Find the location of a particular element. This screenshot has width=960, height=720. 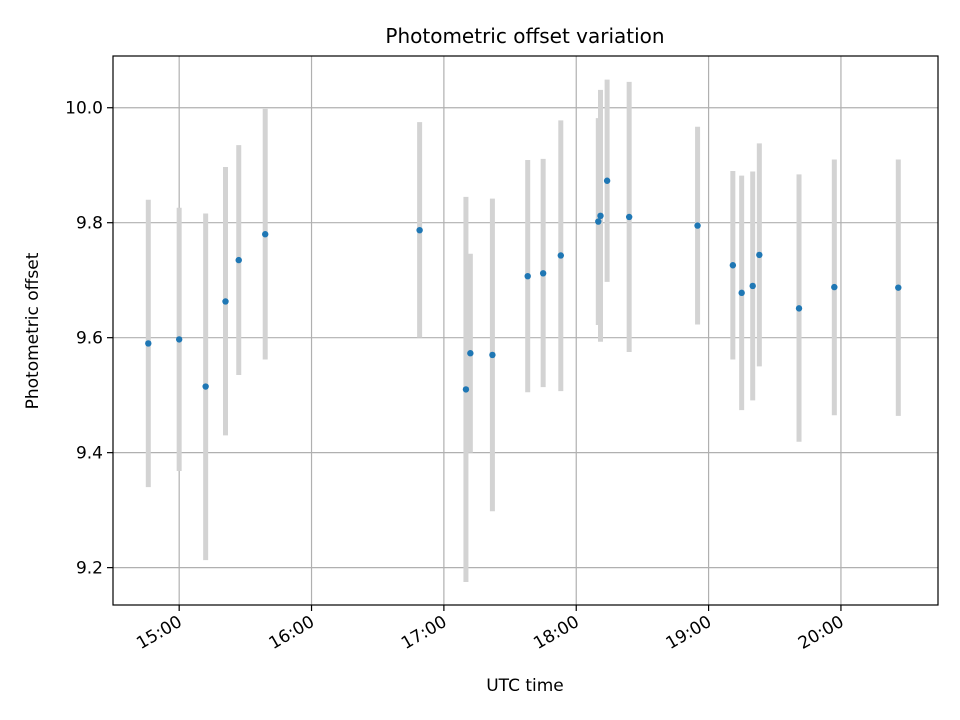

y-tick-label: 10.0 is located at coordinates (84, 109).